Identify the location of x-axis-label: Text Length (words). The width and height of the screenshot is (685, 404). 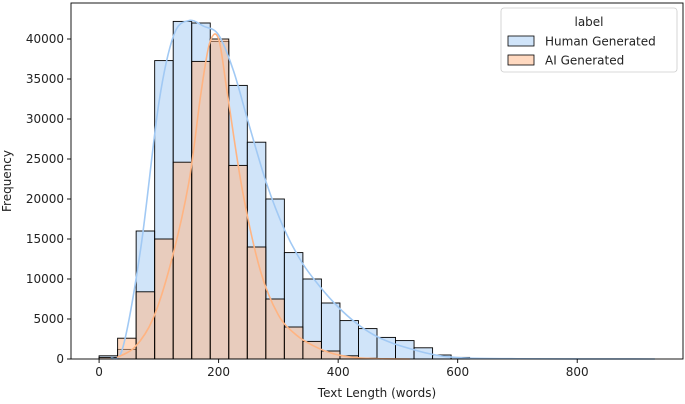
(376, 393).